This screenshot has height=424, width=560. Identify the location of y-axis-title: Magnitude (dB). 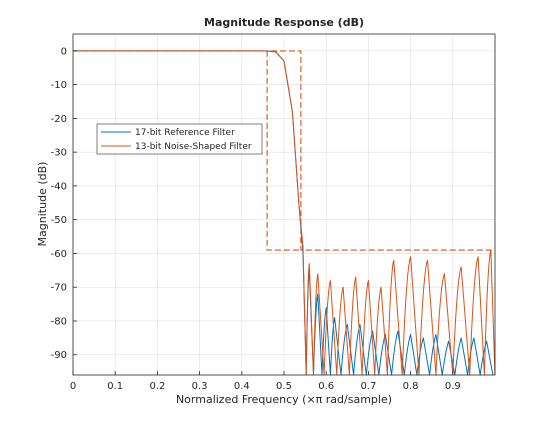
(42, 204).